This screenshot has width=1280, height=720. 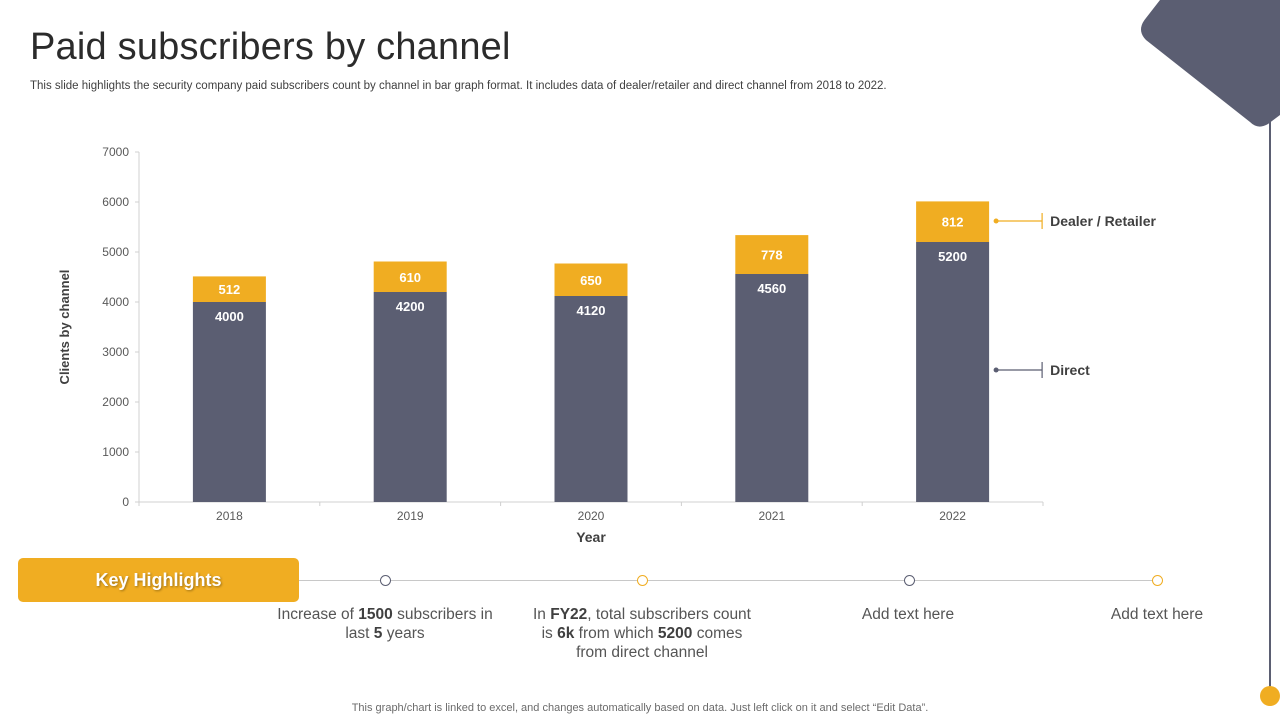 What do you see at coordinates (1070, 370) in the screenshot?
I see `legend-direct-label: Direct` at bounding box center [1070, 370].